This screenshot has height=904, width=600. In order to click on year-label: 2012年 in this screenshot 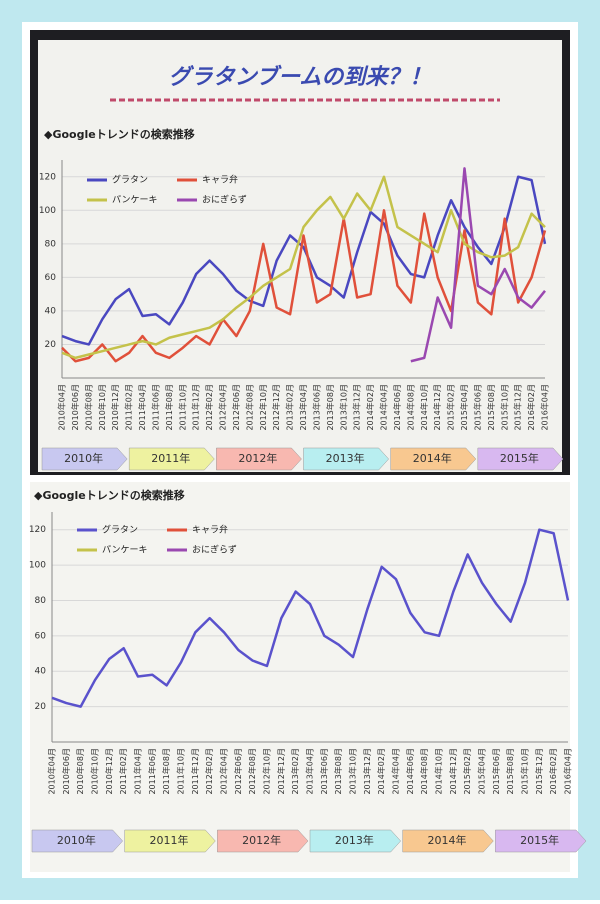, I will do `click(257, 458)`.